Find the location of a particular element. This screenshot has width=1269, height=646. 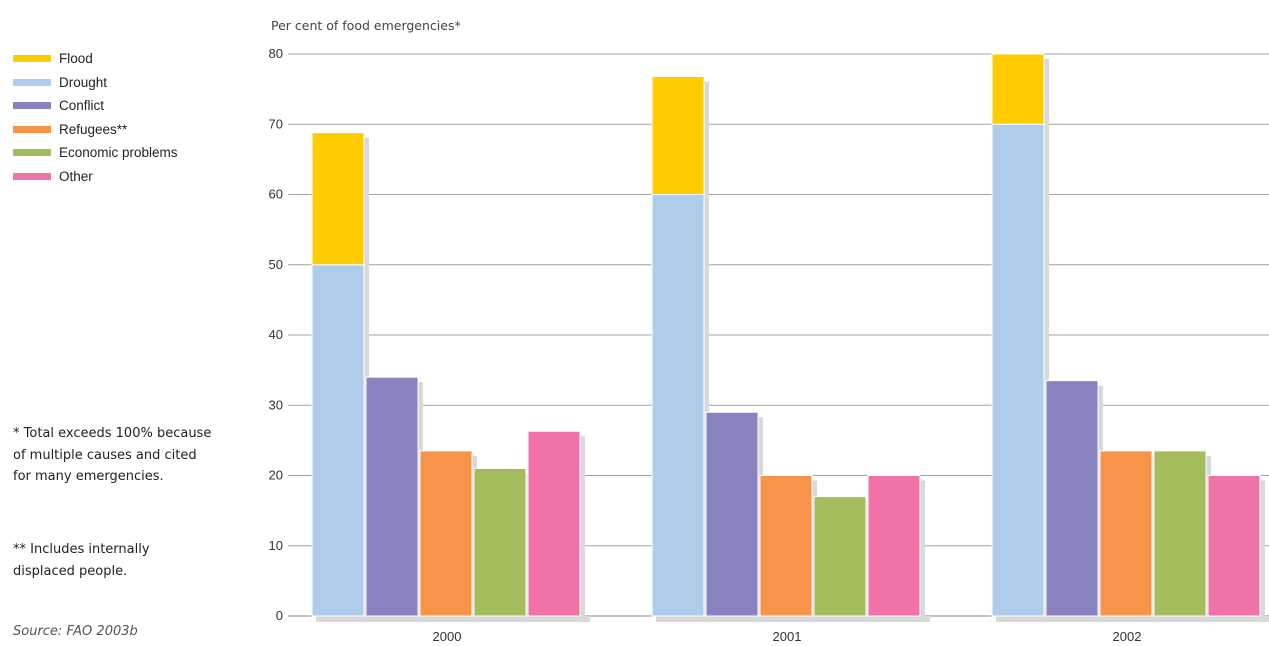

legend-item-conflict: Conflict is located at coordinates (95, 106).